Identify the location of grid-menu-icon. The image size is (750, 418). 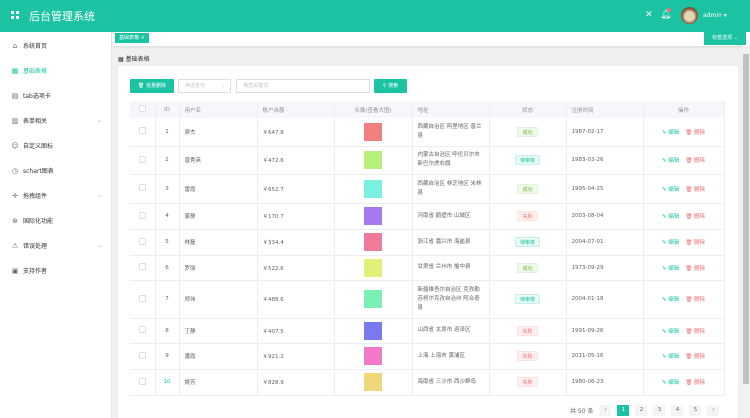
(15, 15).